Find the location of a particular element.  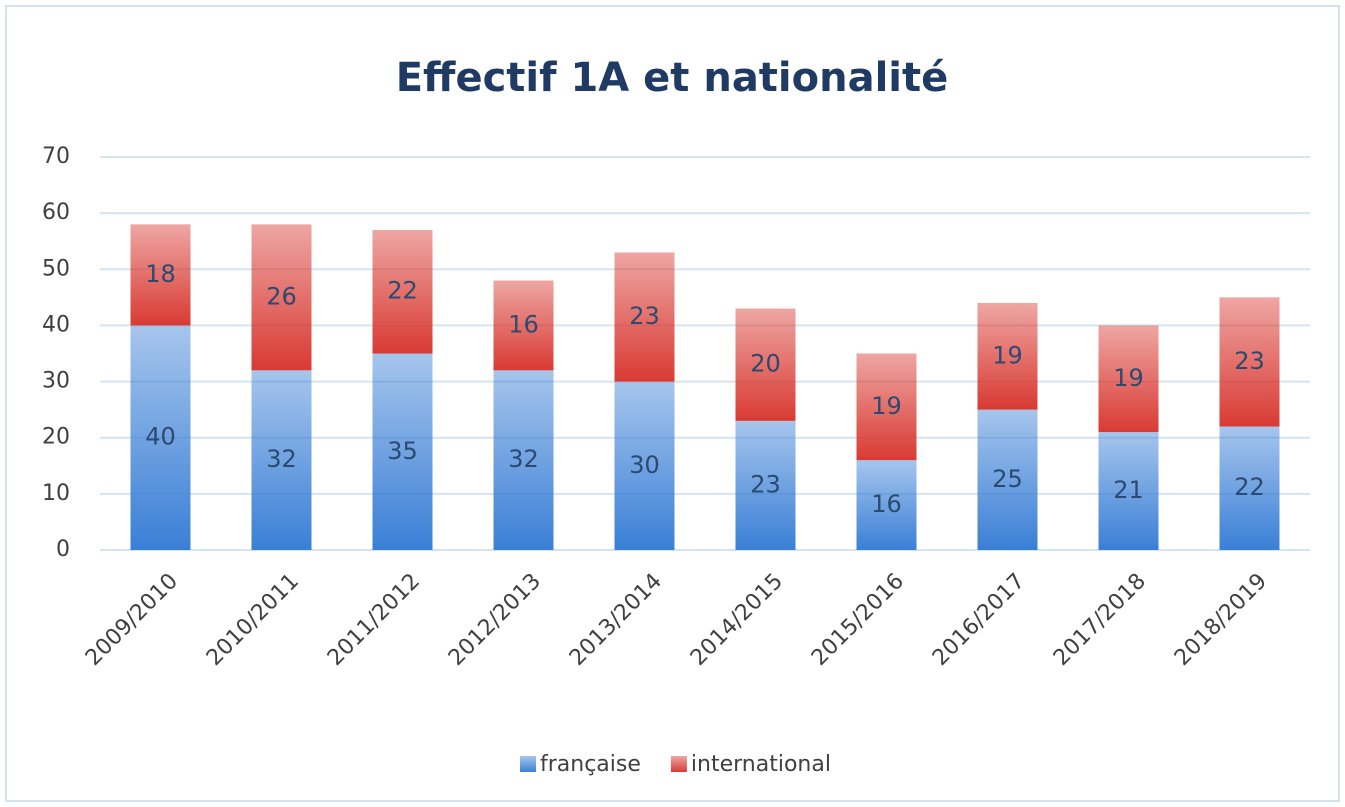

y-tick-label: 40 is located at coordinates (56, 324).